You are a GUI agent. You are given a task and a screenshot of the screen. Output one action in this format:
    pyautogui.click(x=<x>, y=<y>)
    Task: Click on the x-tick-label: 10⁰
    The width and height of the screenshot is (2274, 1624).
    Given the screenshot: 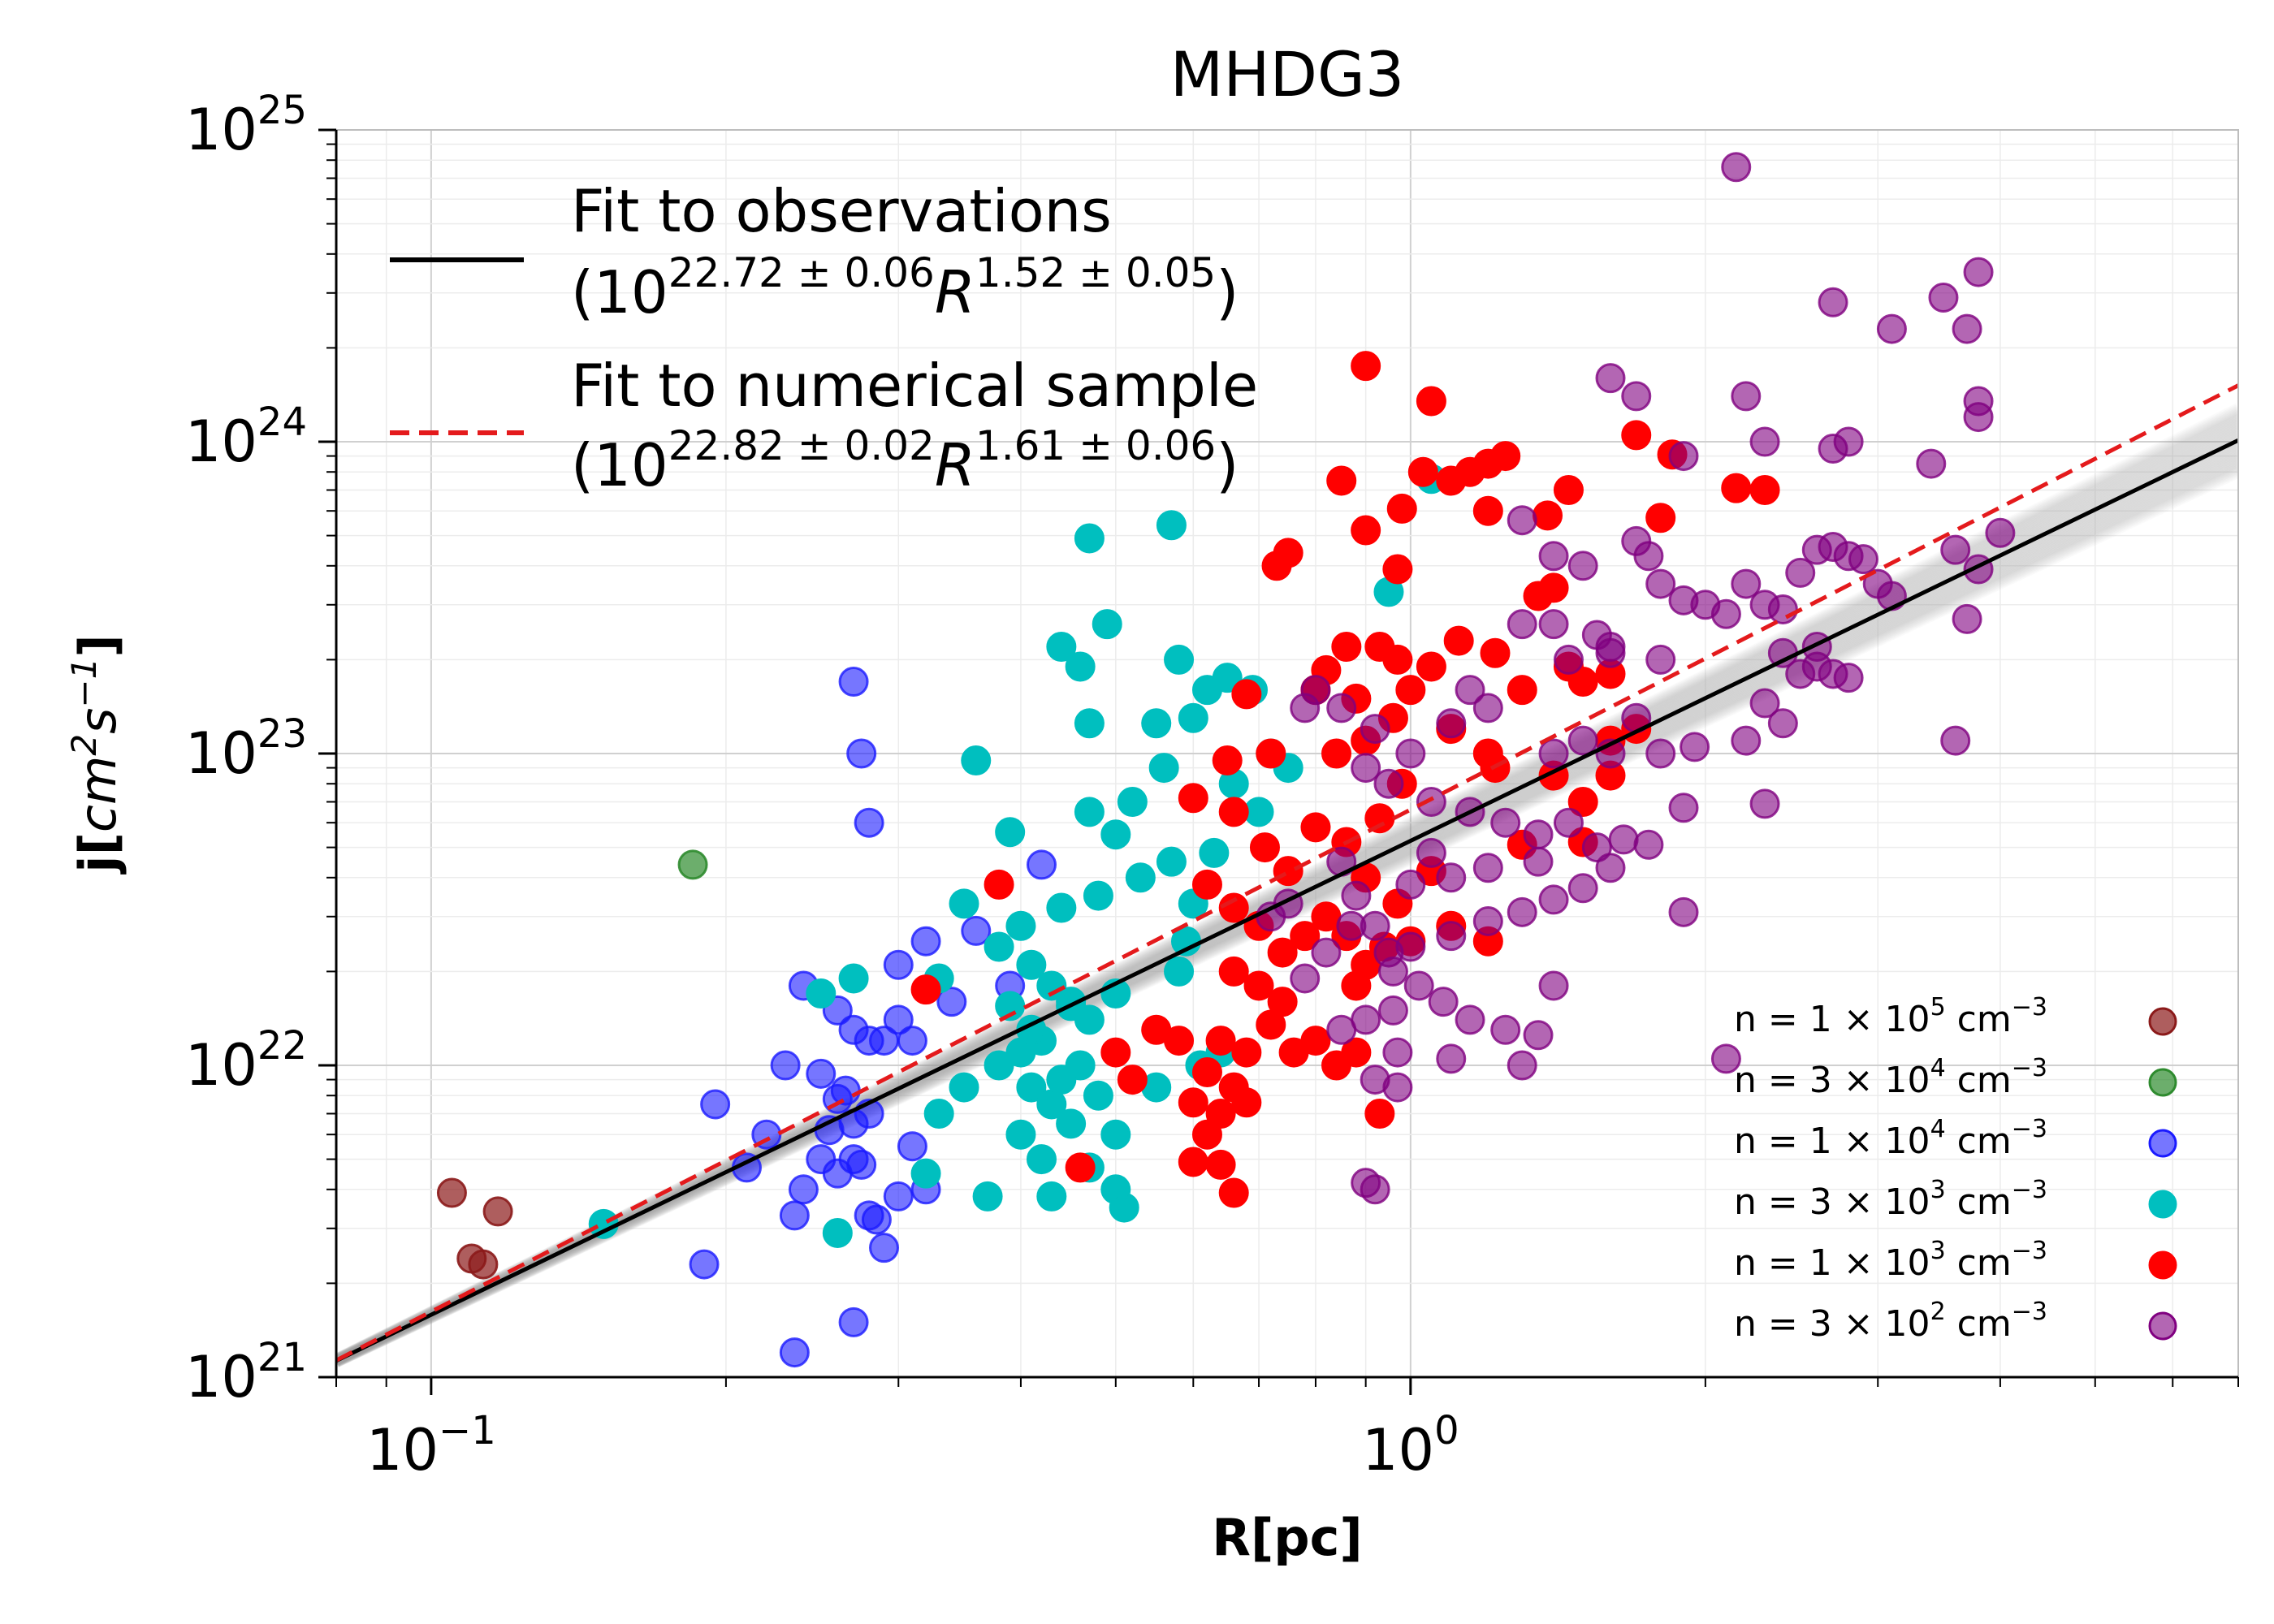 What is the action you would take?
    pyautogui.click(x=1410, y=1446)
    